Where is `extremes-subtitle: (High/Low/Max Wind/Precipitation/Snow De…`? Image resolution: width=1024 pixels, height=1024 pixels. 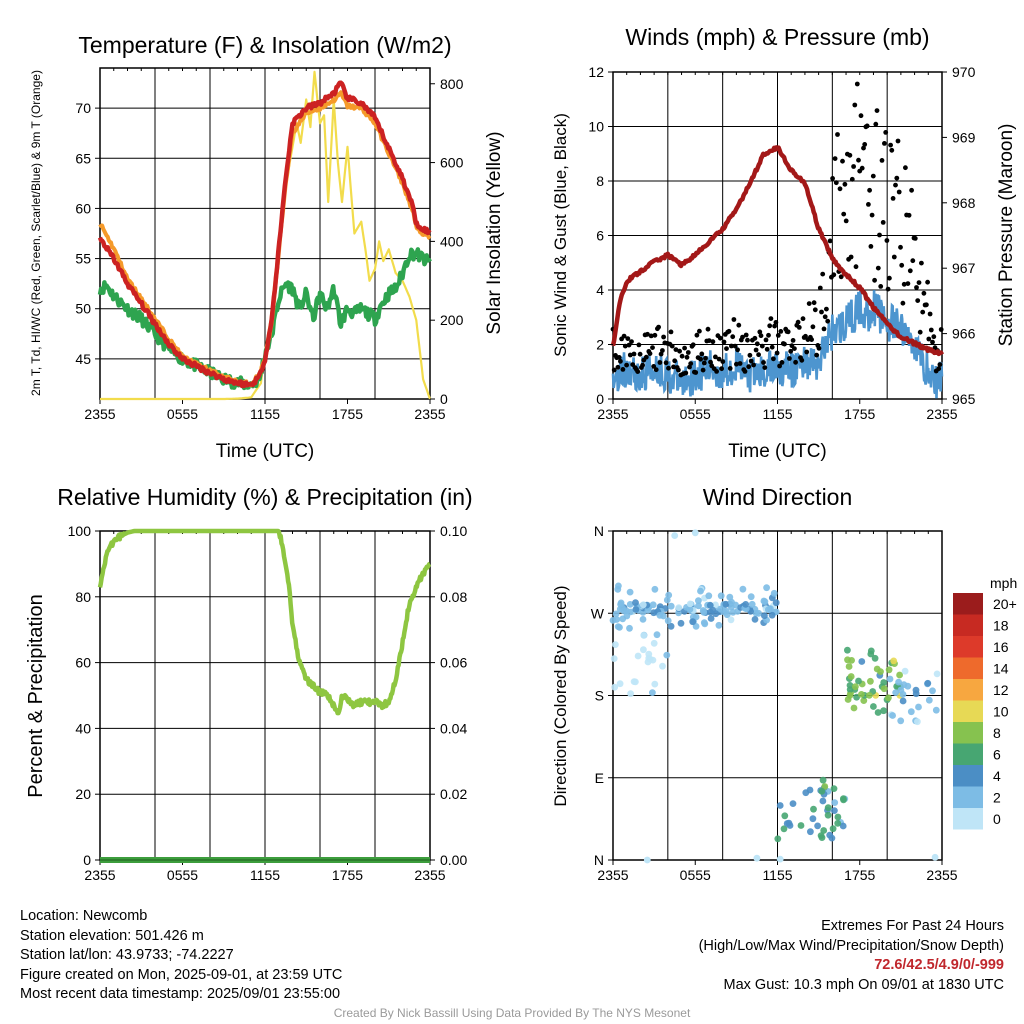
extremes-subtitle: (High/Low/Max Wind/Precipitation/Snow De… is located at coordinates (851, 945).